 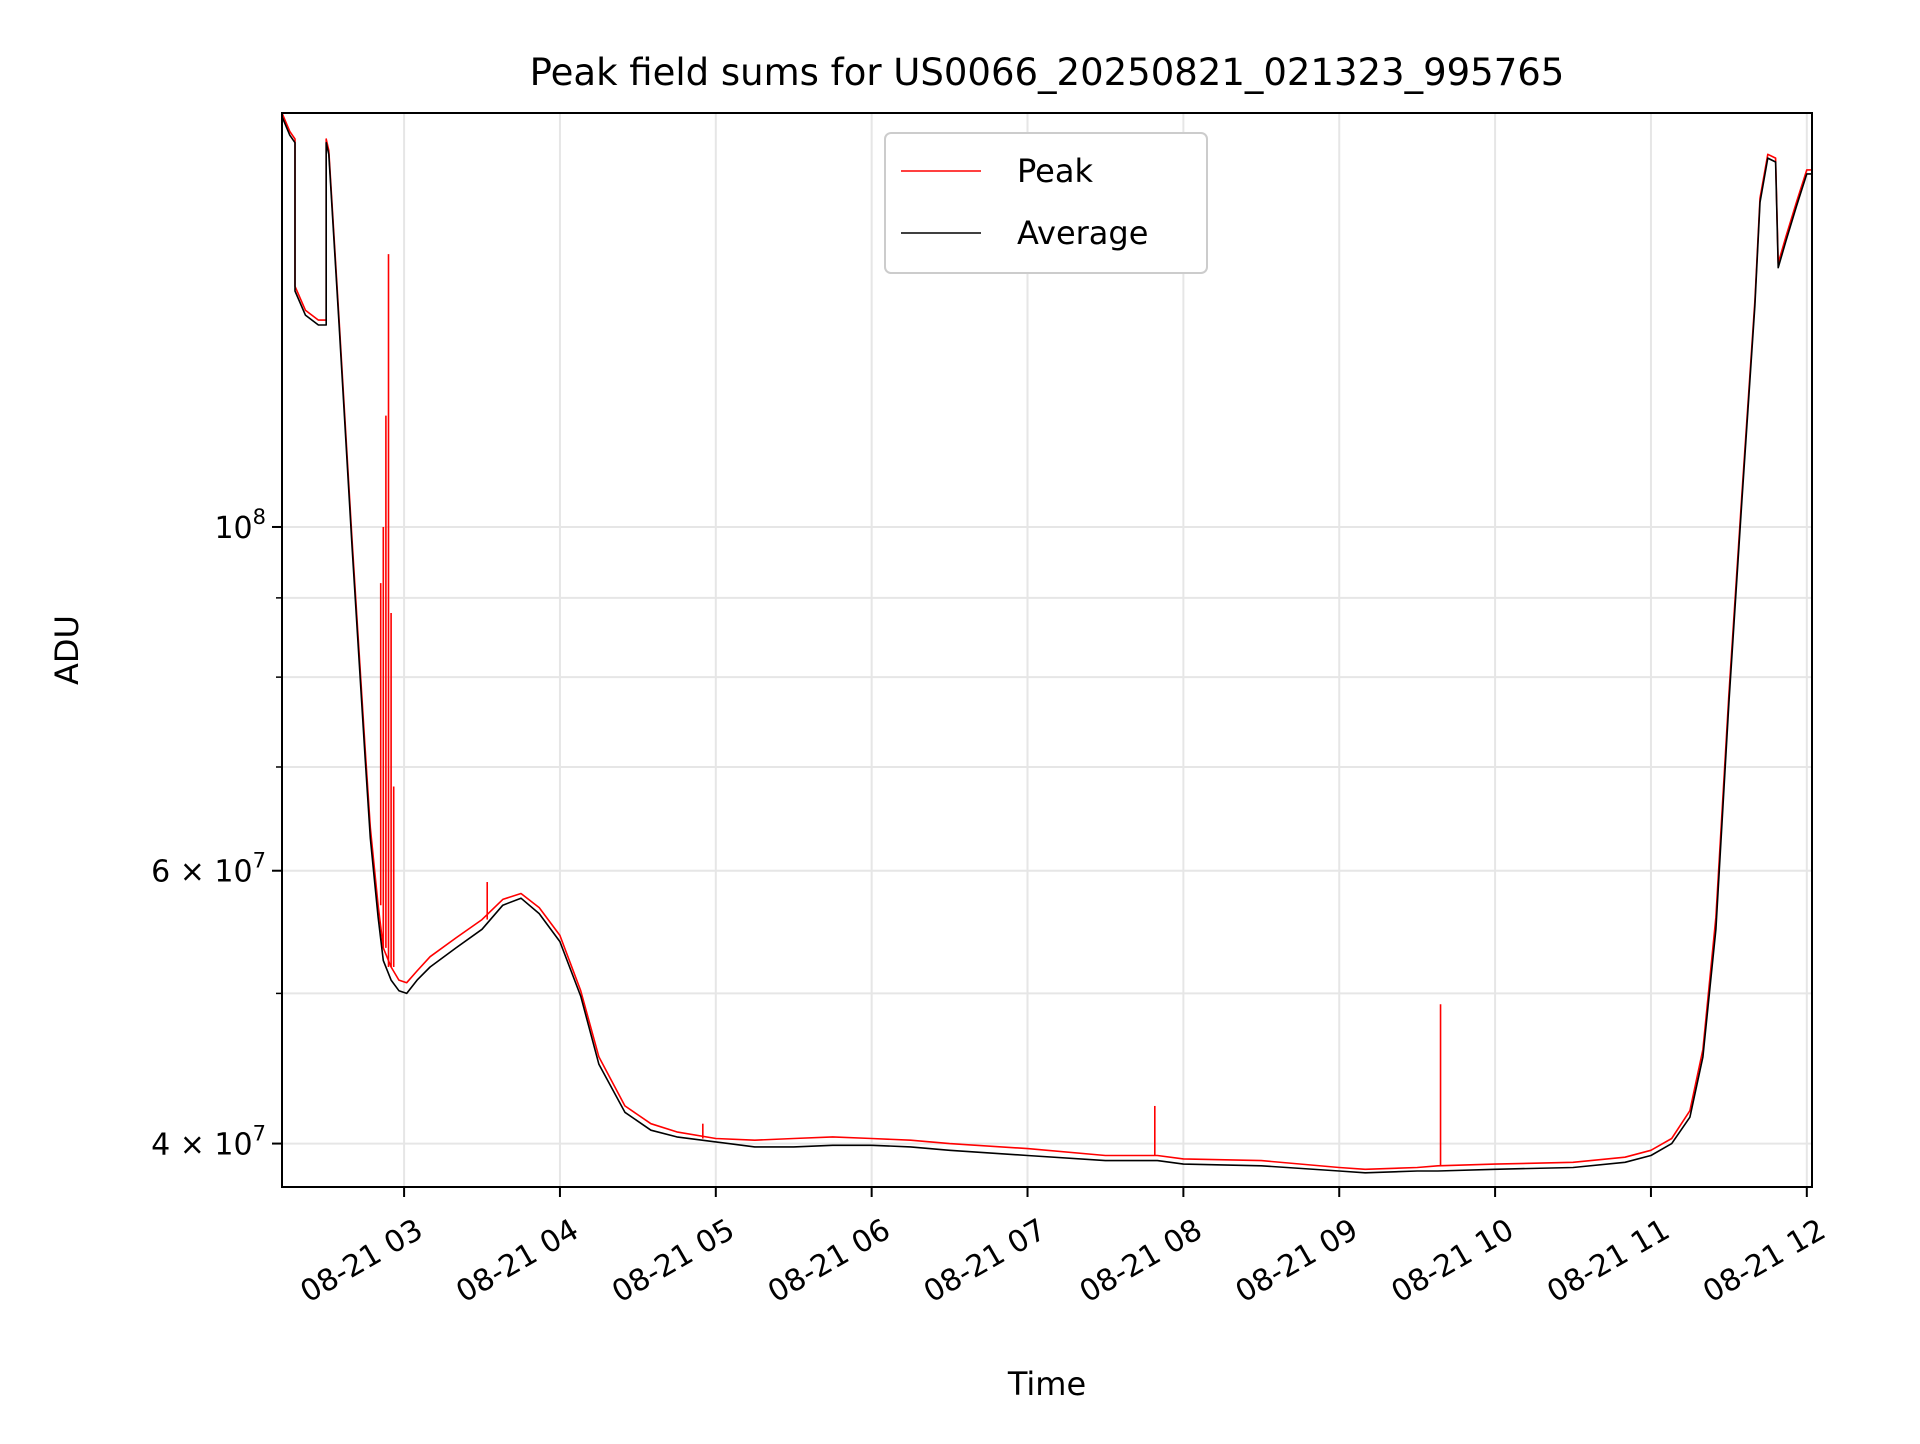 I want to click on y-axis-label: ADU, so click(x=67, y=650).